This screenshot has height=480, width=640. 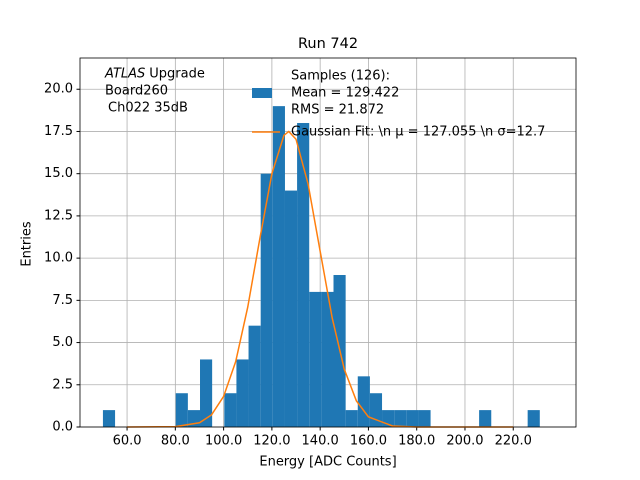 What do you see at coordinates (27, 244) in the screenshot?
I see `y-axis-label: Entries` at bounding box center [27, 244].